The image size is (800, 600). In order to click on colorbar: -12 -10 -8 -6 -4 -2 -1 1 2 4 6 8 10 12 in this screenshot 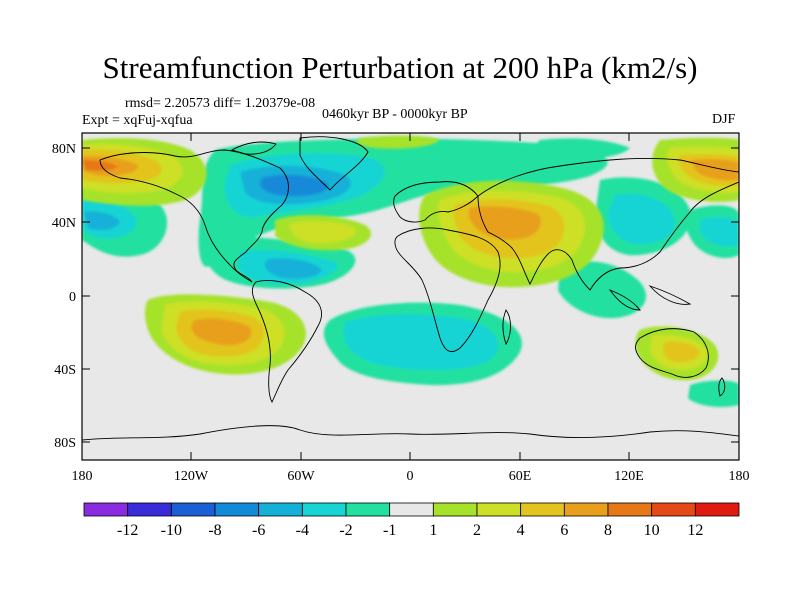, I will do `click(411, 520)`.